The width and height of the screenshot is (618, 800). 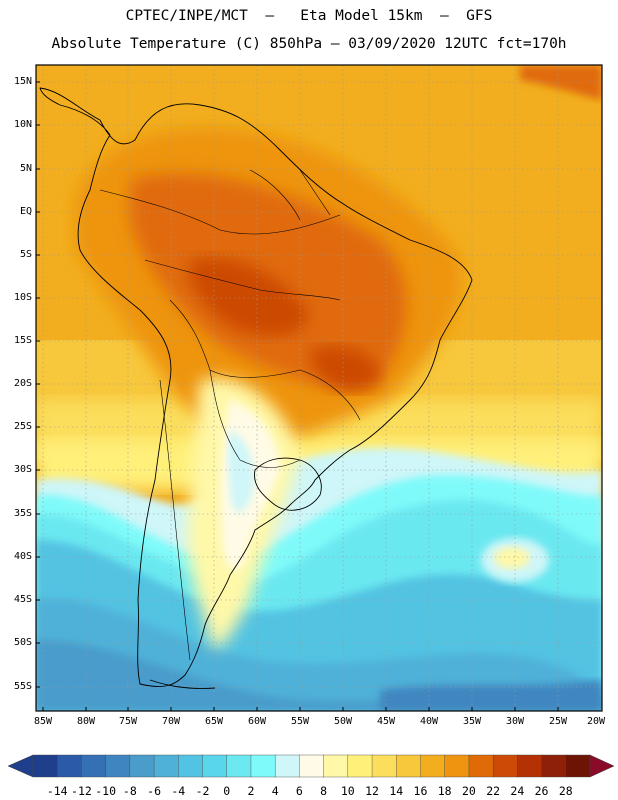 I want to click on lat-label: 35S, so click(x=22, y=513).